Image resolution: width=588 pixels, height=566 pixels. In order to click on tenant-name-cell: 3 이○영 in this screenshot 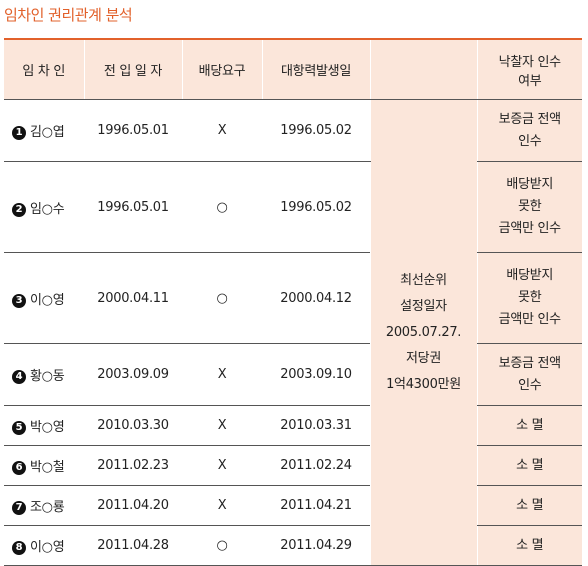, I will do `click(44, 298)`.